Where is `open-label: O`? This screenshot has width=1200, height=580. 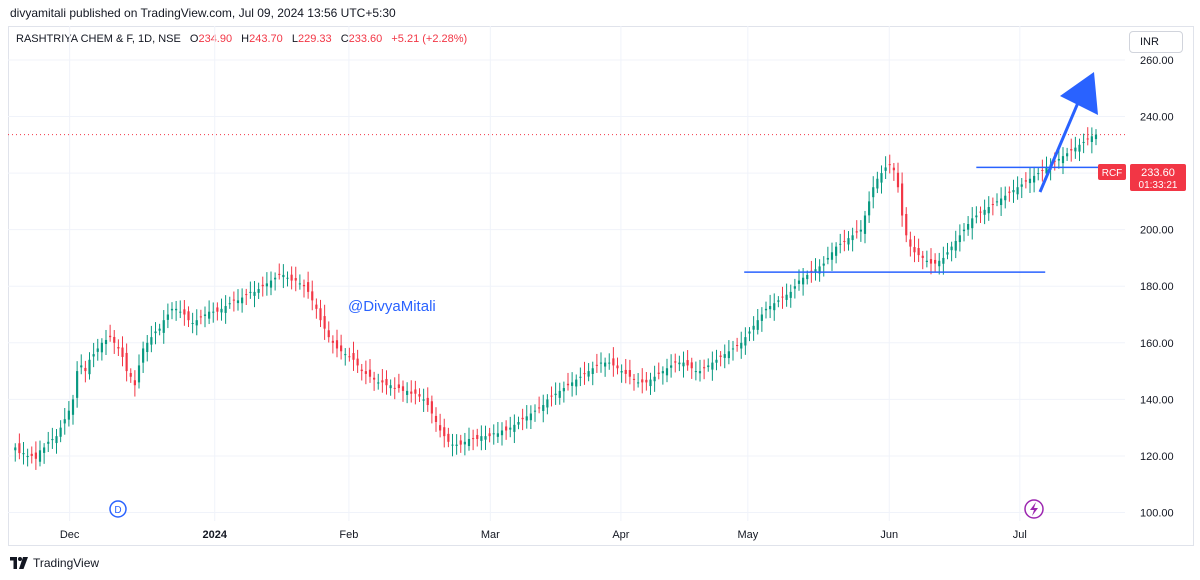
open-label: O is located at coordinates (194, 39).